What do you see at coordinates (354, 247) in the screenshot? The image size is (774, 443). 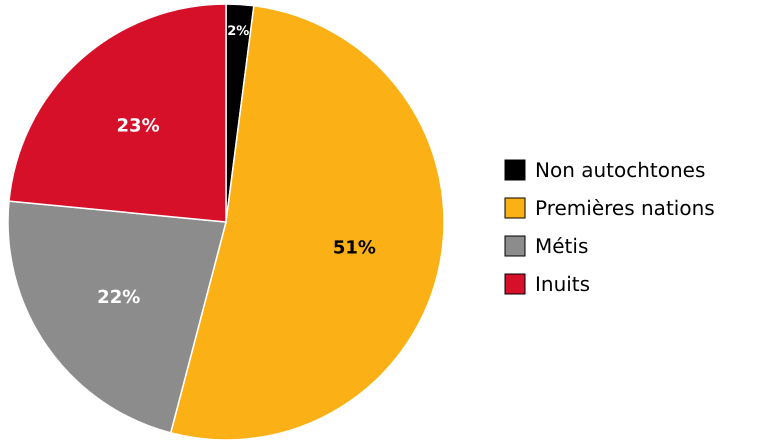 I see `data-label: 51%` at bounding box center [354, 247].